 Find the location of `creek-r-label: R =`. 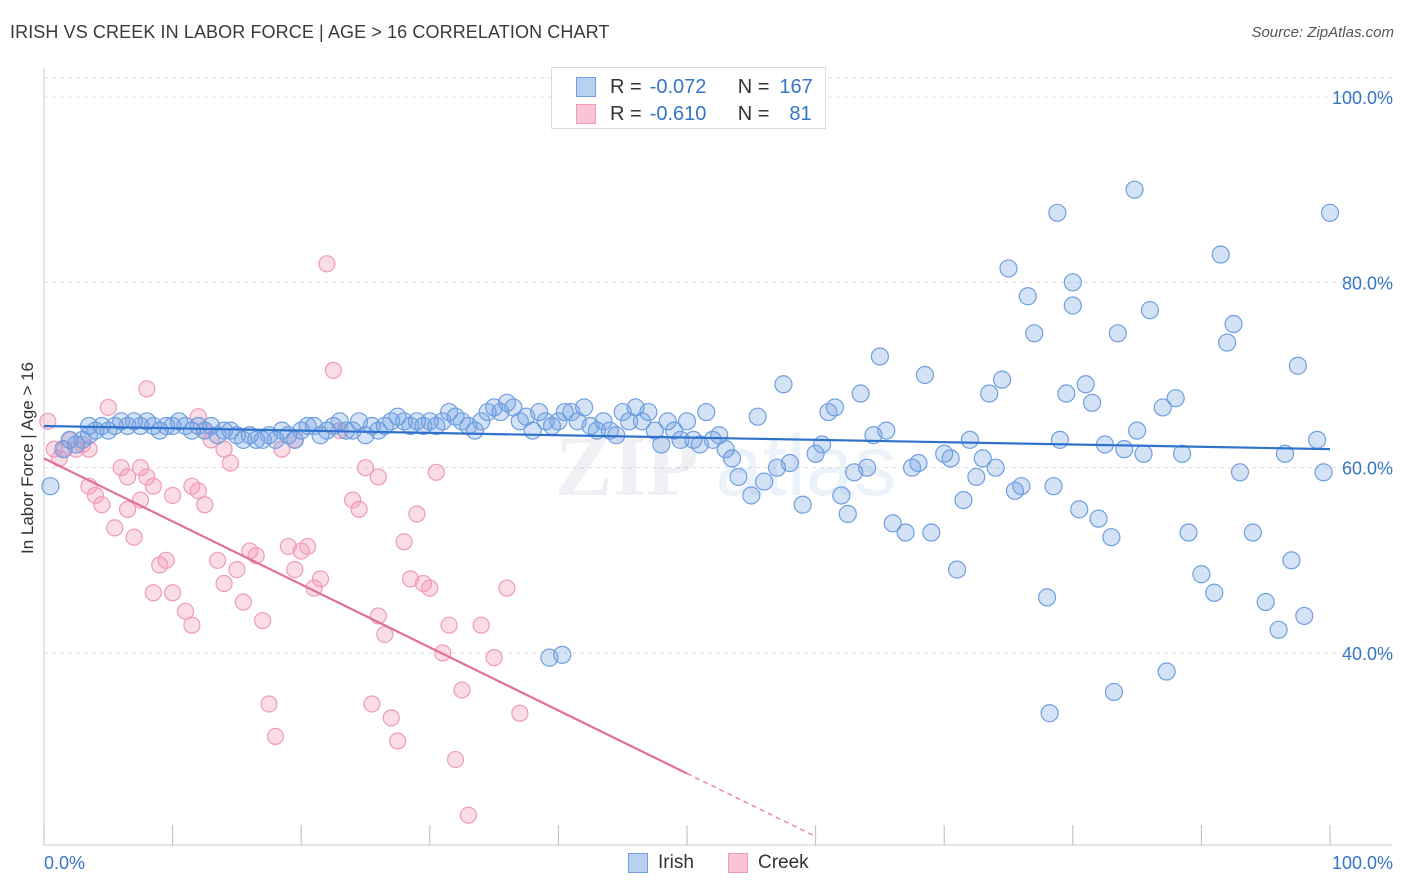

creek-r-label: R = is located at coordinates (626, 113).